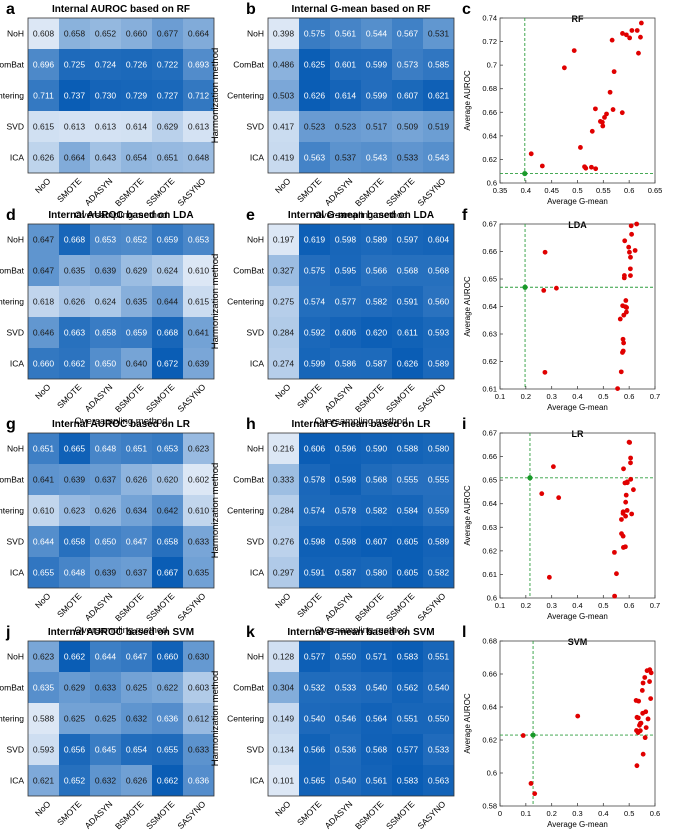 Image resolution: width=685 pixels, height=831 pixels. I want to click on cell-value: 0.592, so click(315, 333).